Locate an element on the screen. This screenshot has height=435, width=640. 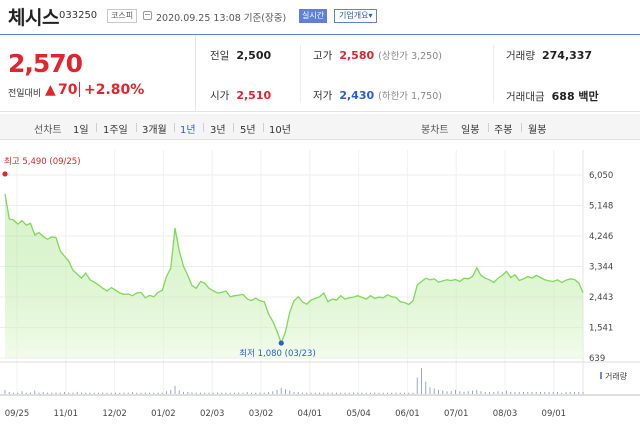
y-tick-label: 1,541 is located at coordinates (601, 328).